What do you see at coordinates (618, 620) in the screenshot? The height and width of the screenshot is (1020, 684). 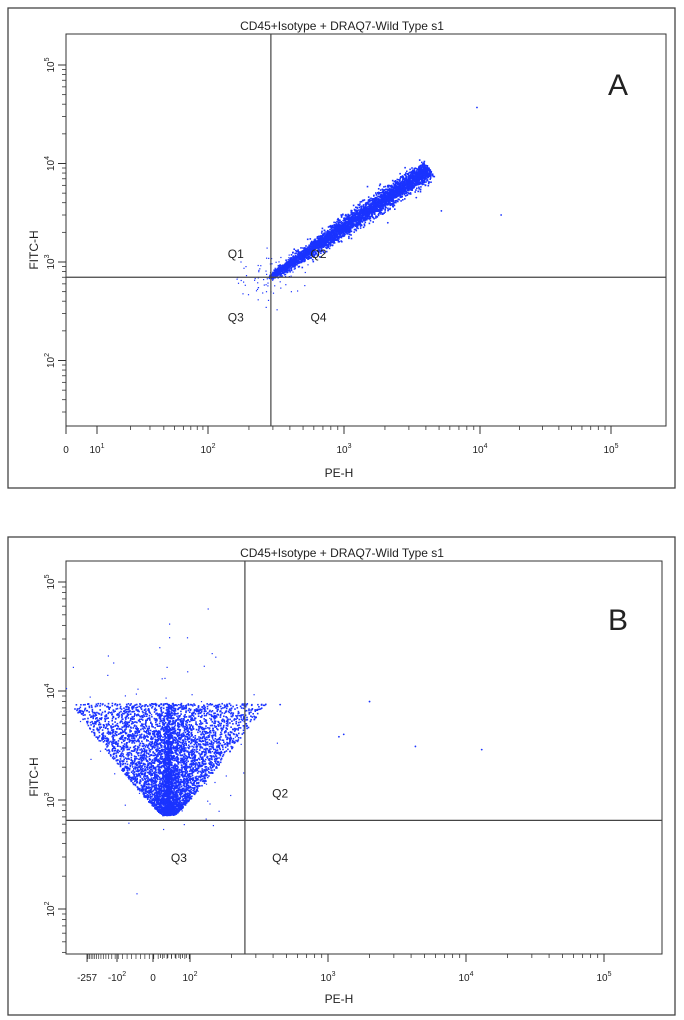 I see `panel-b-label: B` at bounding box center [618, 620].